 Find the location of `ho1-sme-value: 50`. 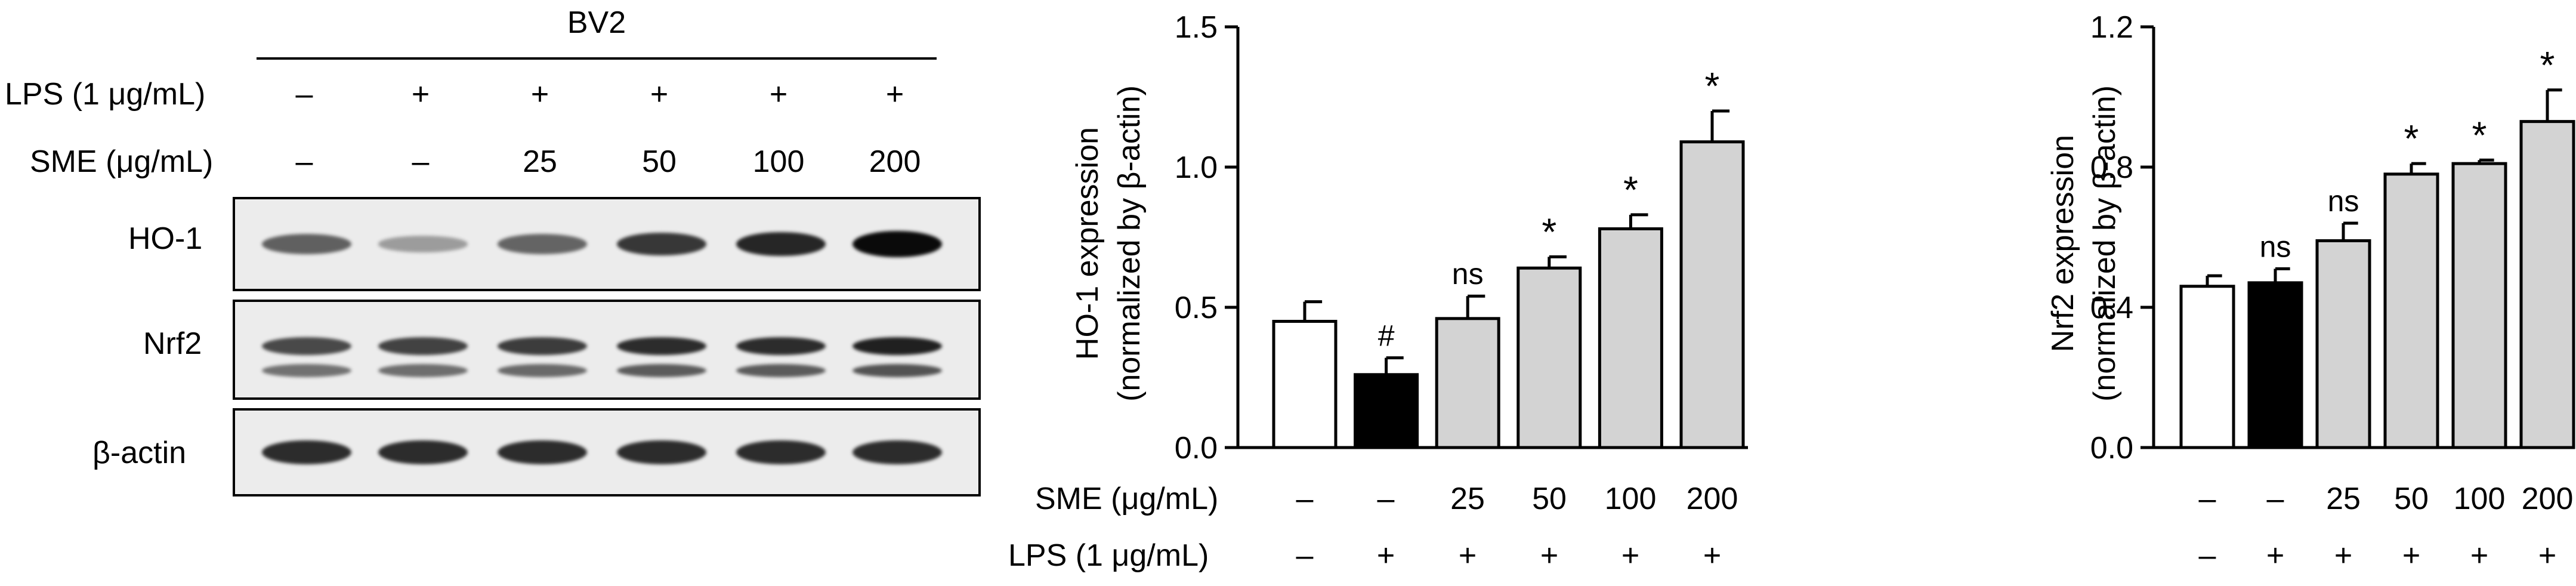

ho1-sme-value: 50 is located at coordinates (1550, 499).